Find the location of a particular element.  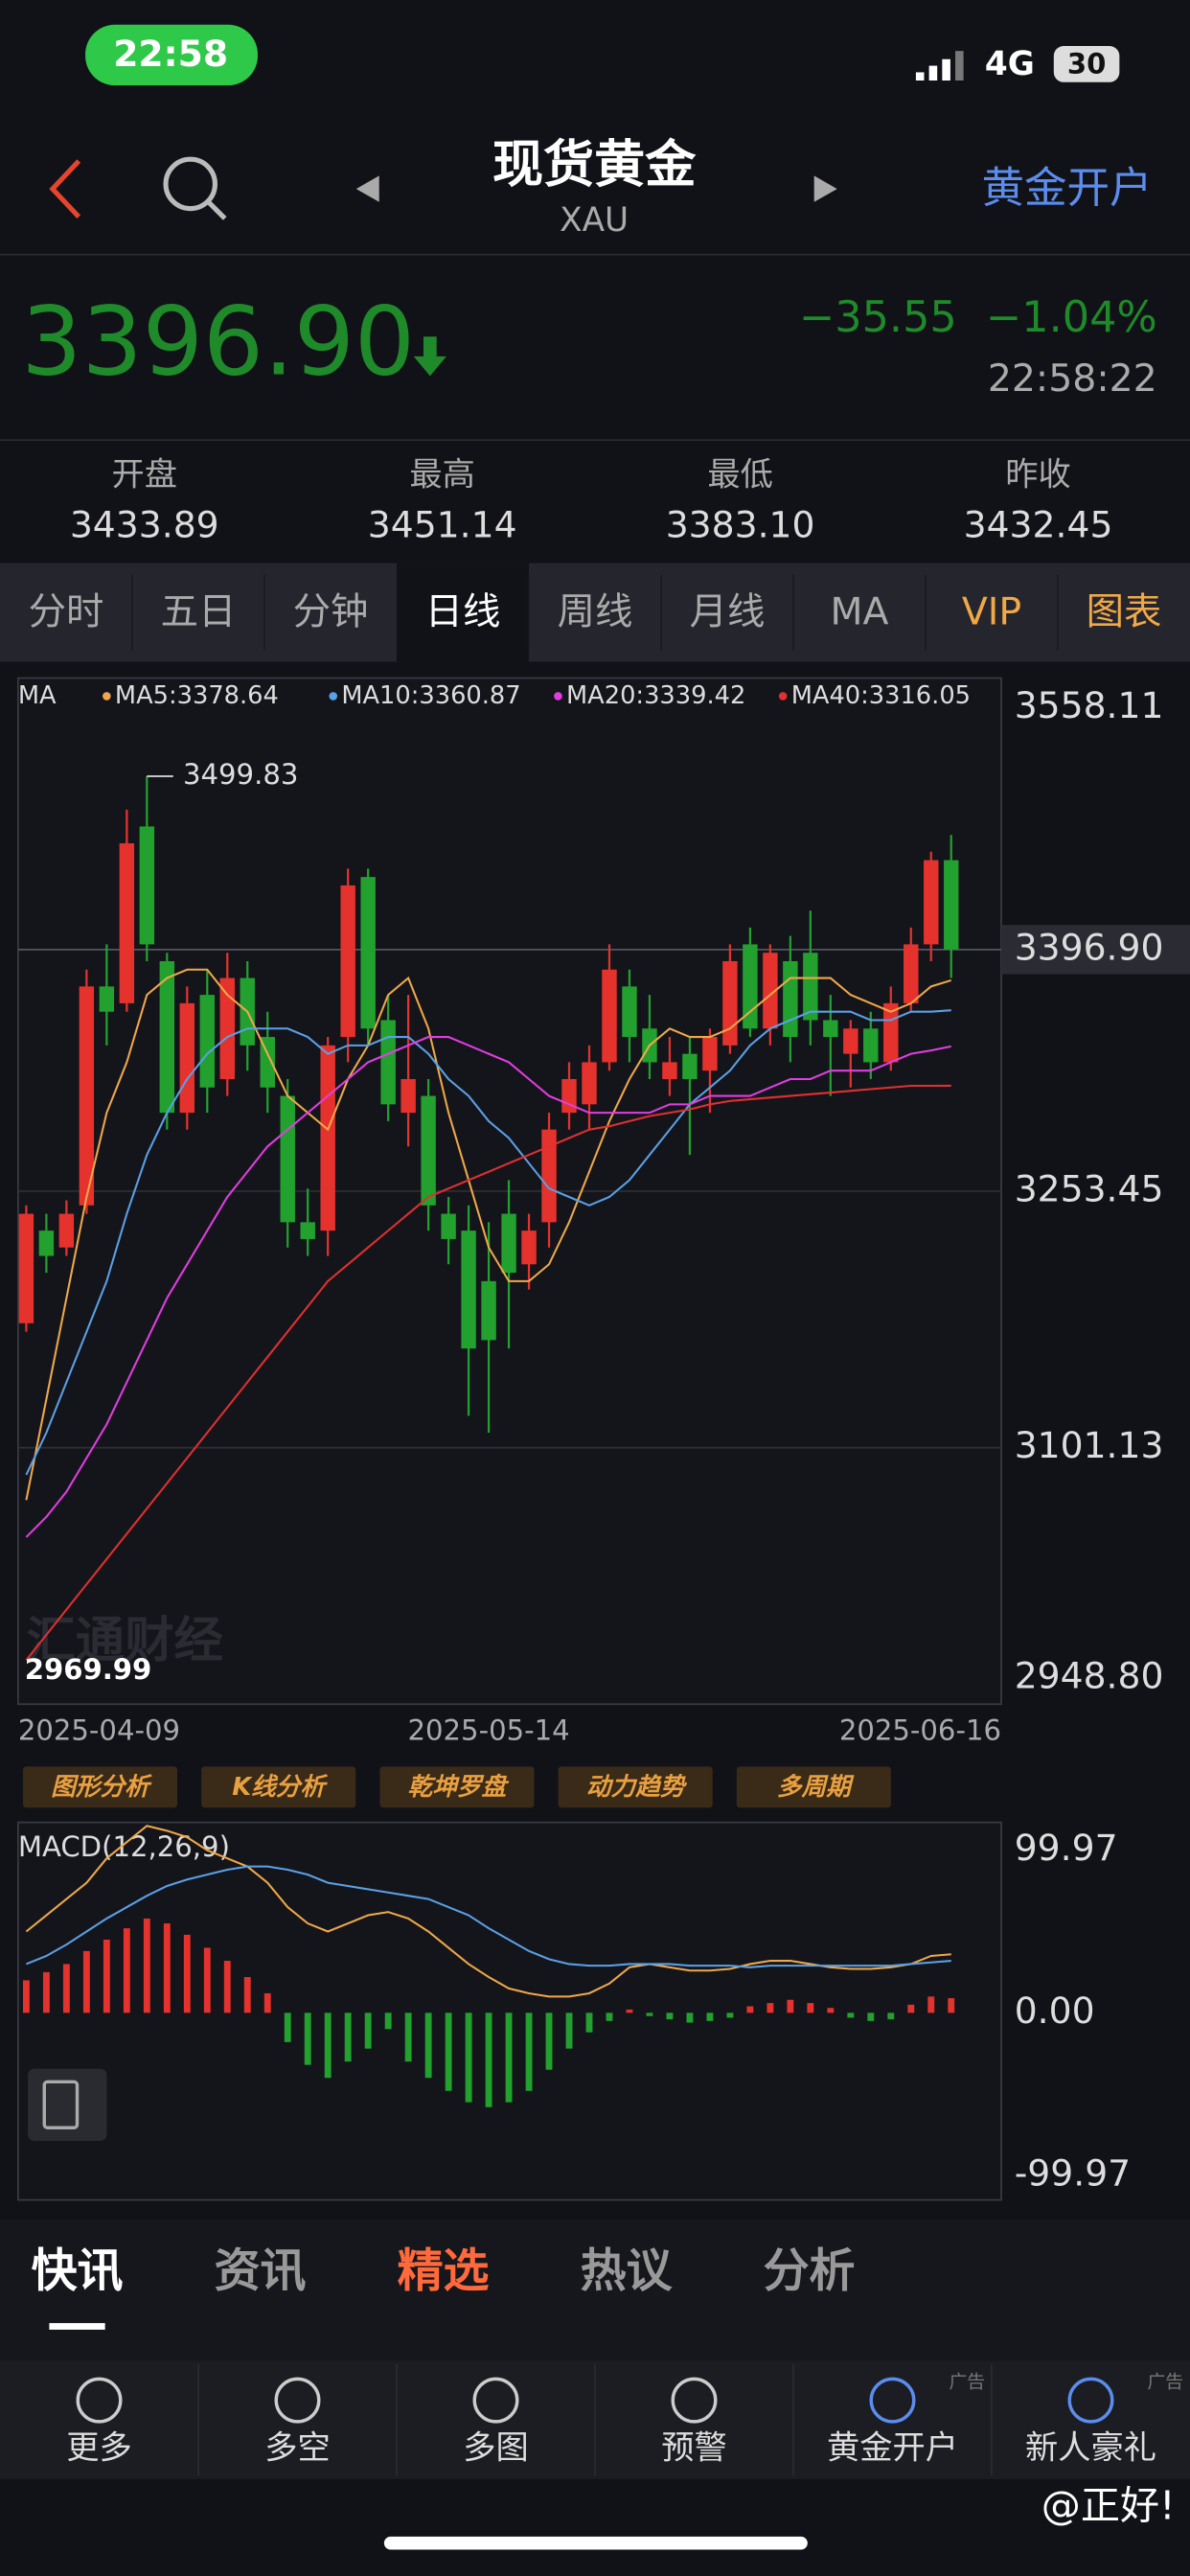

subtitle: XAU is located at coordinates (594, 220).